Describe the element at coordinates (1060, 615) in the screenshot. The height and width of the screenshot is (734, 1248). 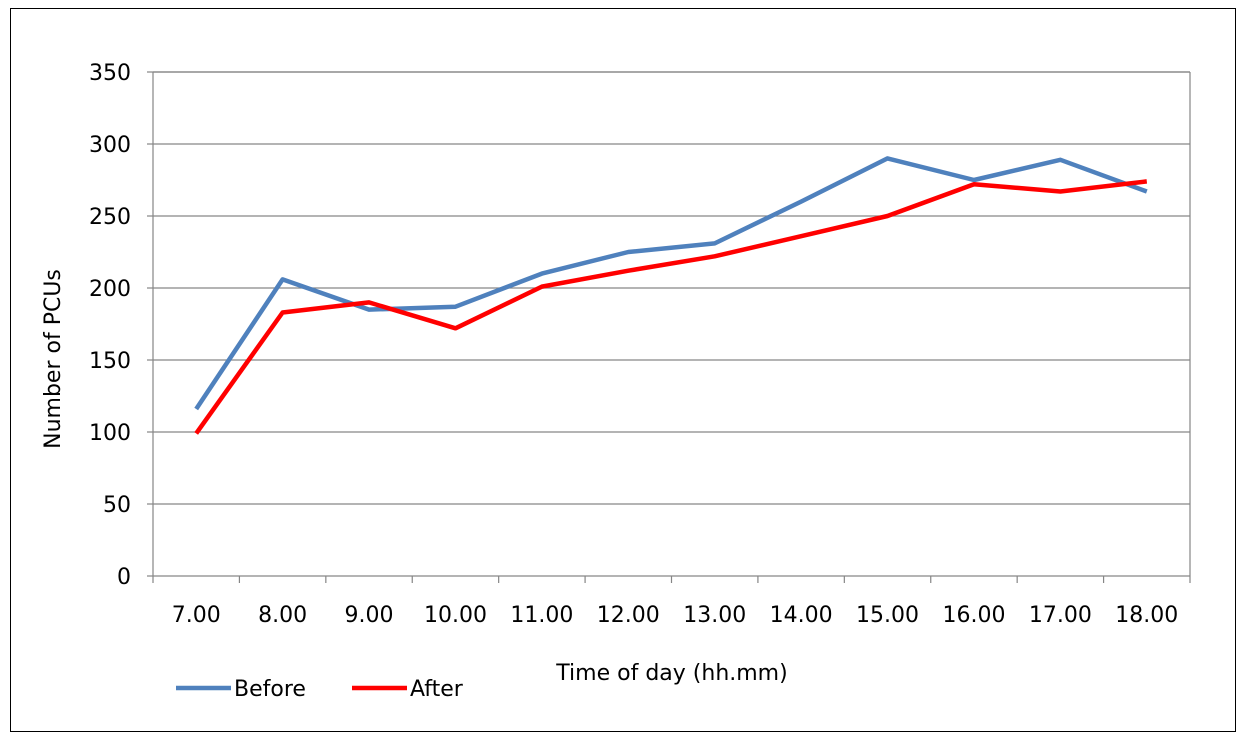
I see `x-tick-label: 17.00` at that location.